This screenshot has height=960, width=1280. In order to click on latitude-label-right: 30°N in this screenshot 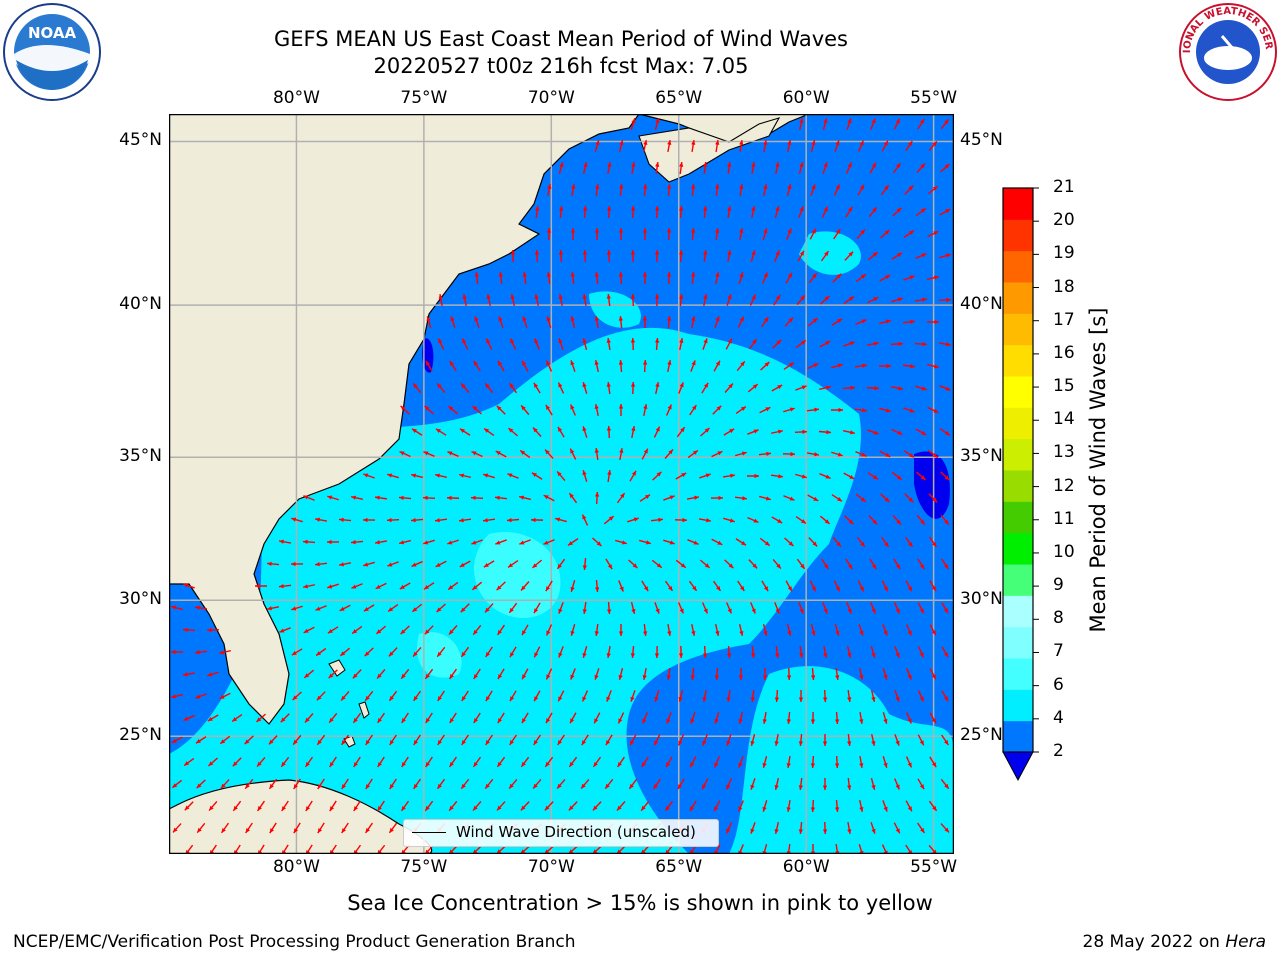, I will do `click(981, 599)`.